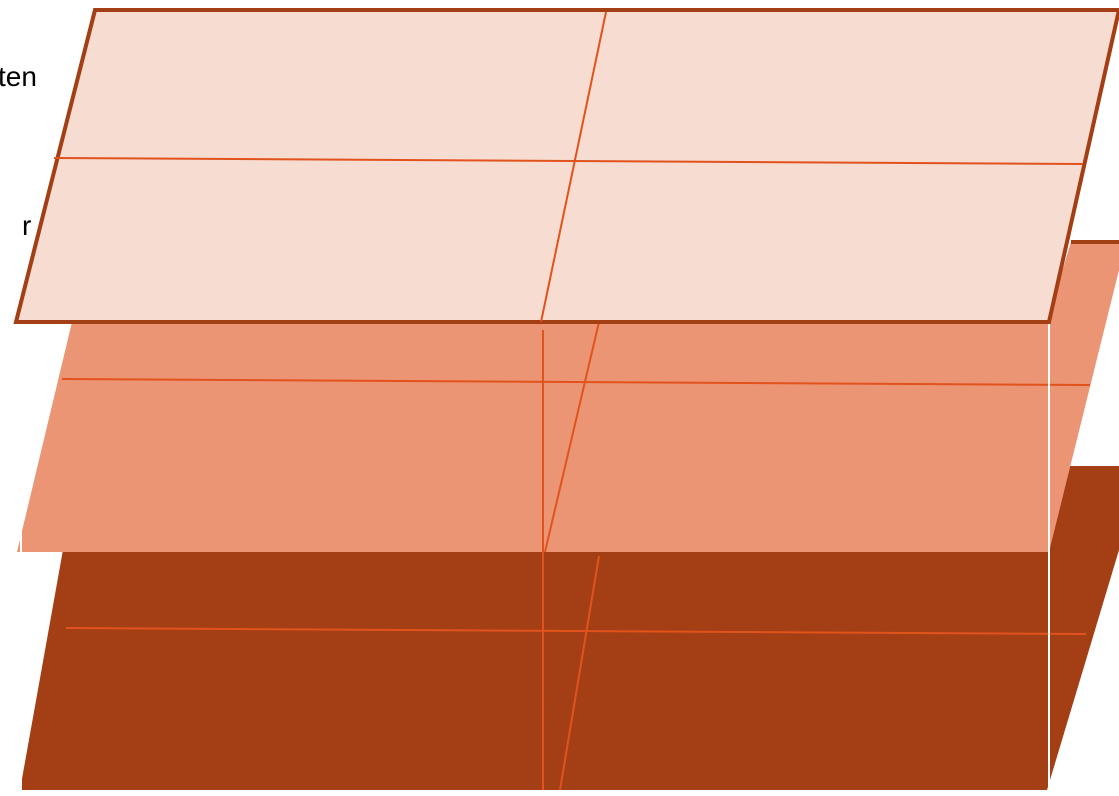 The width and height of the screenshot is (1119, 796). What do you see at coordinates (26, 225) in the screenshot?
I see `middle-text-fragment: r` at bounding box center [26, 225].